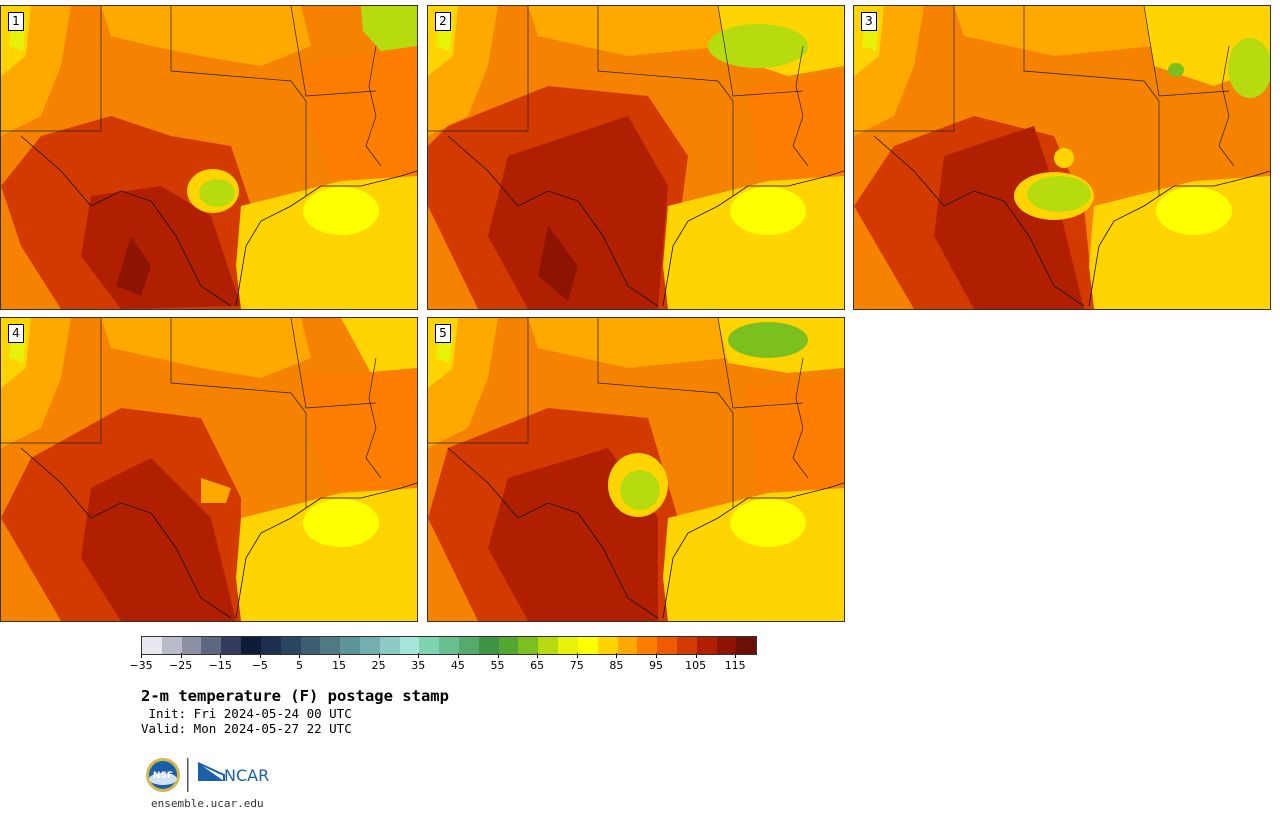 This screenshot has height=815, width=1280. Describe the element at coordinates (443, 663) in the screenshot. I see `colorbar-ticks: −35 −25 −15 −5 5 15 25 35 45 55 65 75 85 95 105 115` at that location.